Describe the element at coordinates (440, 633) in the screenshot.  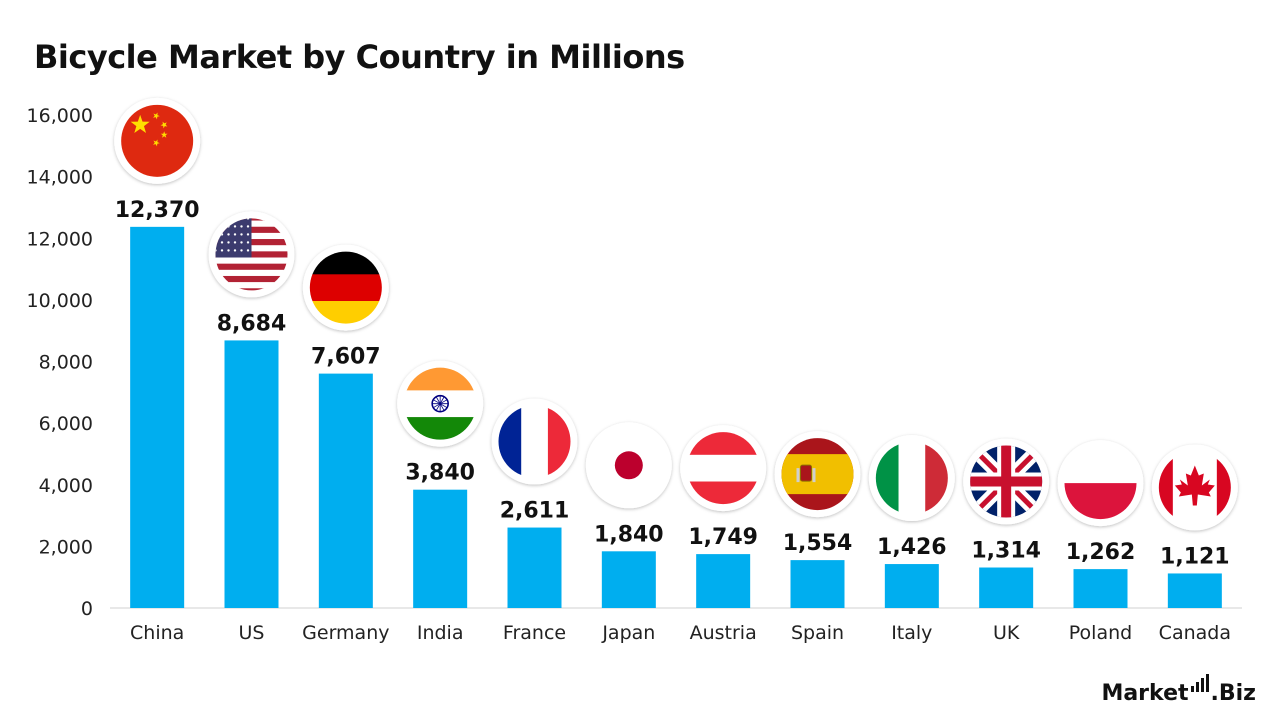
I see `category-label-india: India` at that location.